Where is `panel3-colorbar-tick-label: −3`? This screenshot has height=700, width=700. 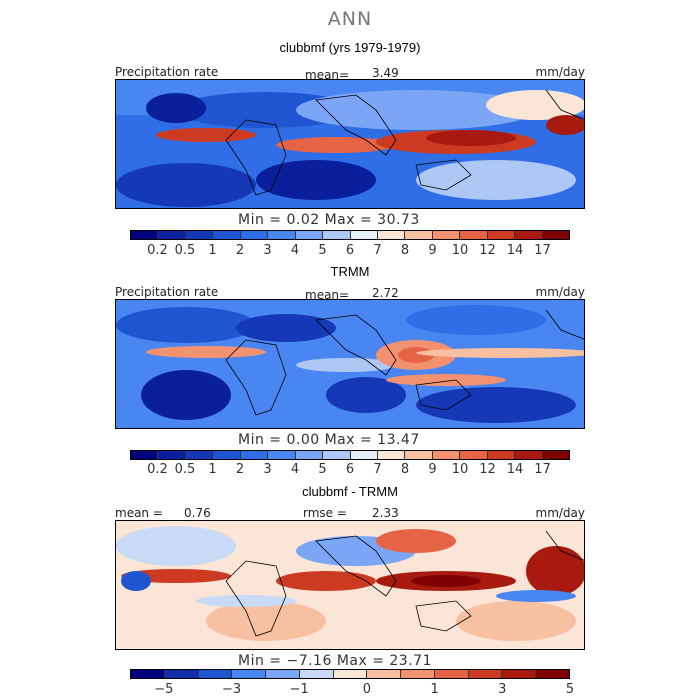 panel3-colorbar-tick-label: −3 is located at coordinates (231, 689).